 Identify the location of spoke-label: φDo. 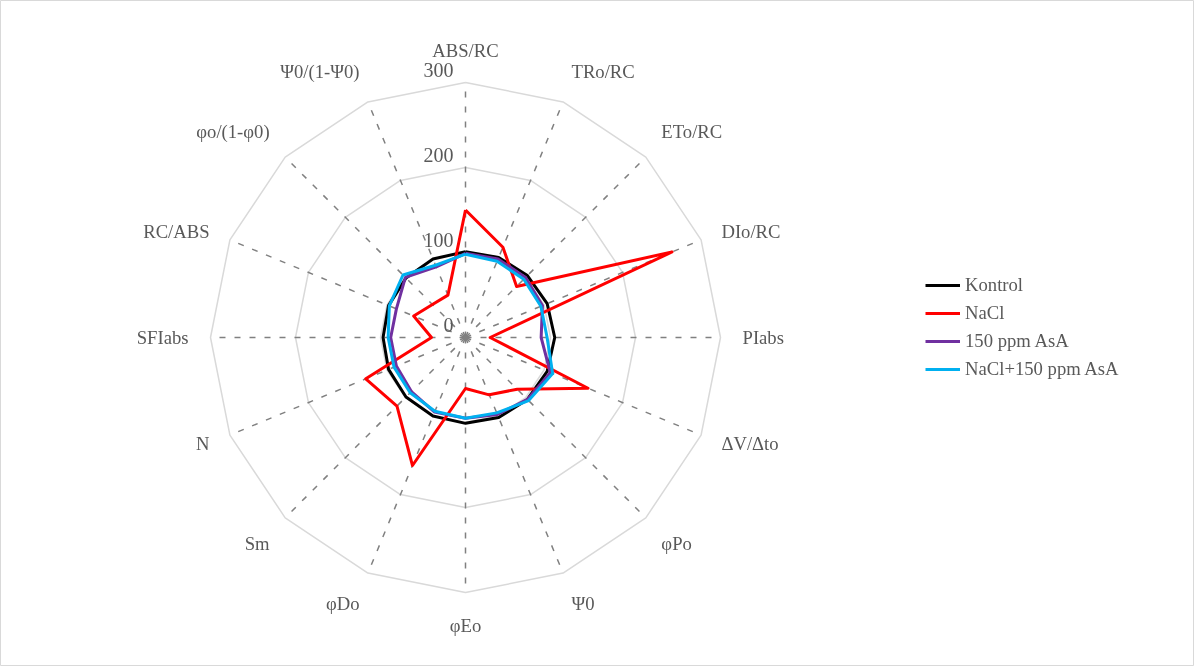
(342, 604).